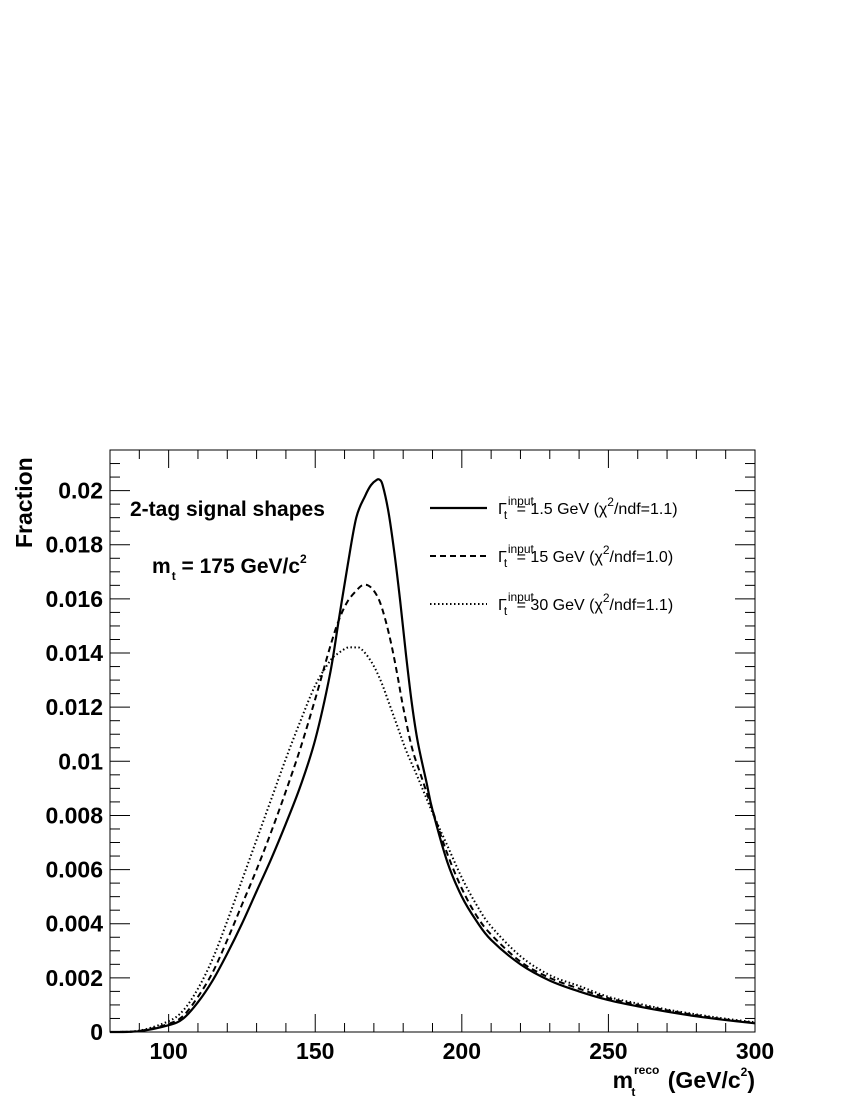 This screenshot has width=850, height=1100. I want to click on y-tick-label: 0.02, so click(80, 491).